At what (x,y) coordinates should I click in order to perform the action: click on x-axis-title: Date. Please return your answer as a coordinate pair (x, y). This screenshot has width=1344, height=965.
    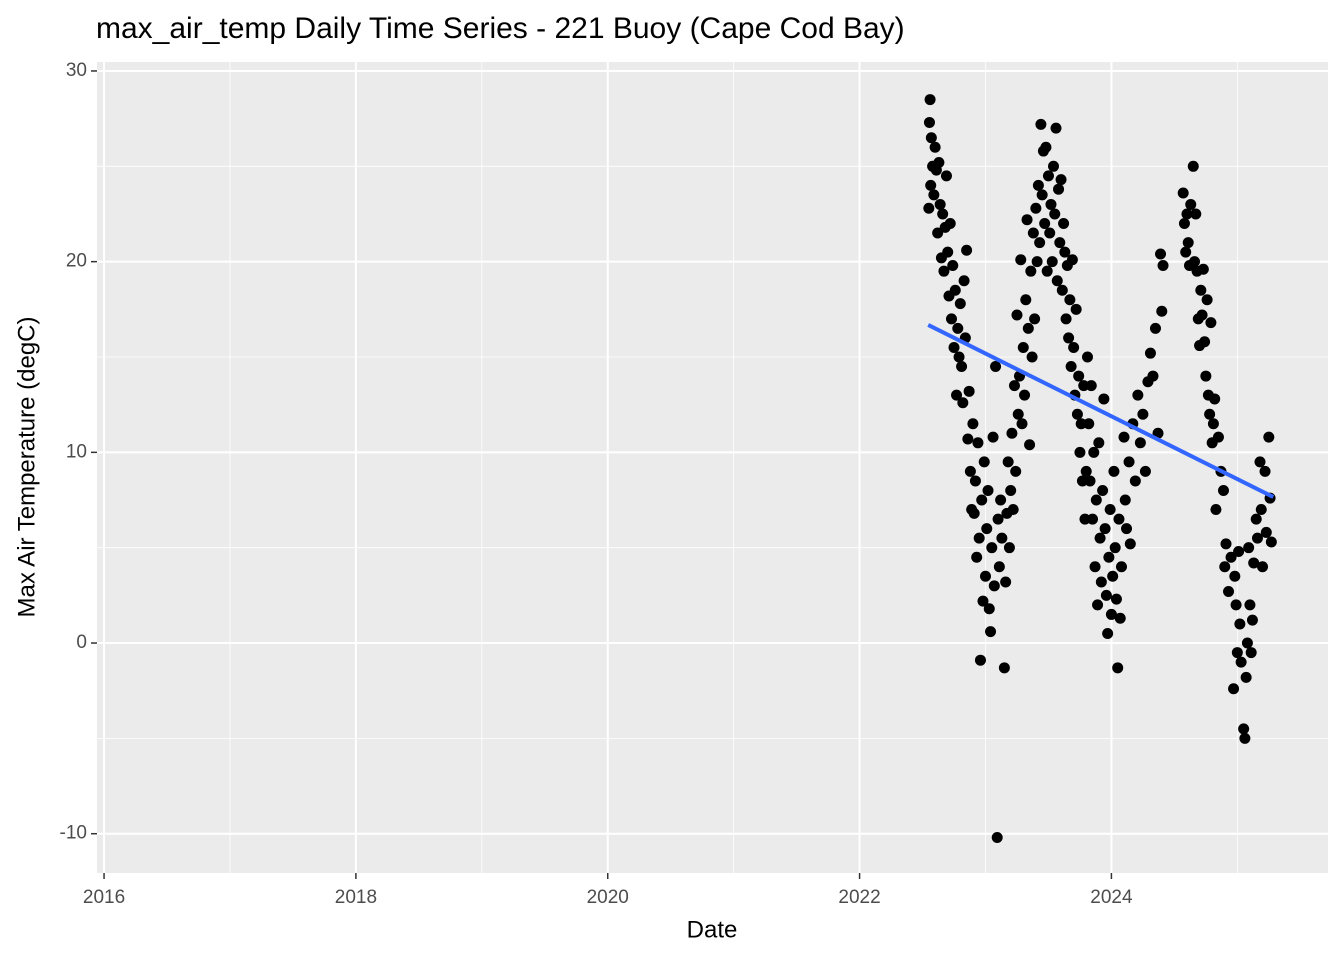
    Looking at the image, I should click on (712, 929).